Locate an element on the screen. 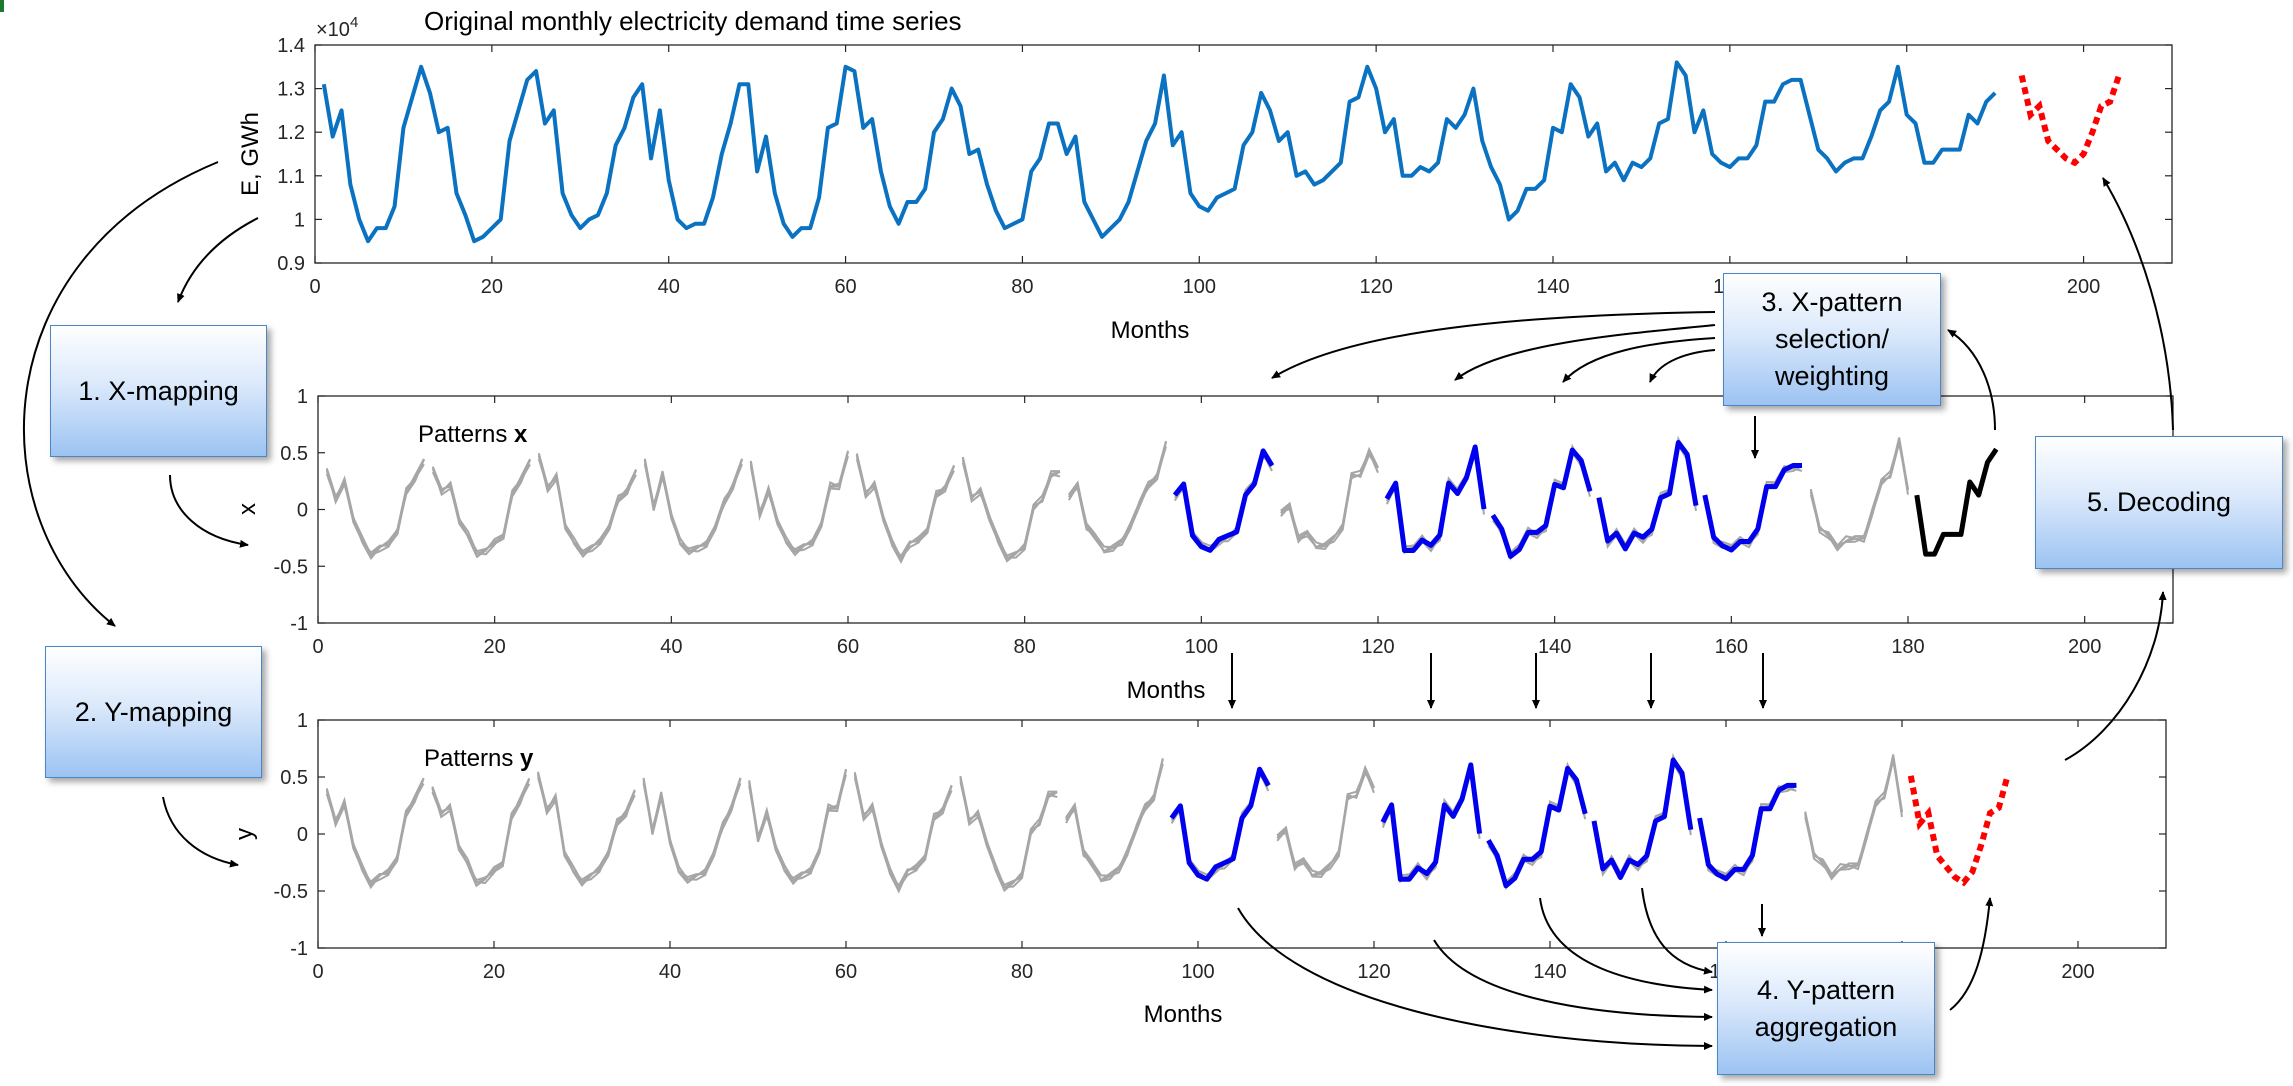 This screenshot has width=2293, height=1086. top-xtick-label: 60 is located at coordinates (845, 287).